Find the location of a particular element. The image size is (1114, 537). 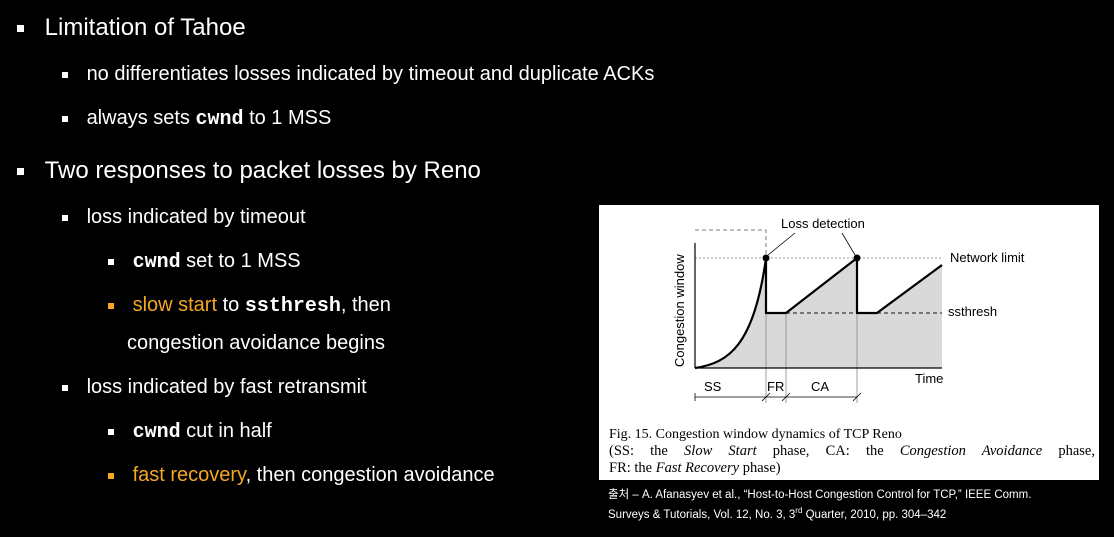

slow-start-line2: congestion avoidance begins is located at coordinates (256, 343).